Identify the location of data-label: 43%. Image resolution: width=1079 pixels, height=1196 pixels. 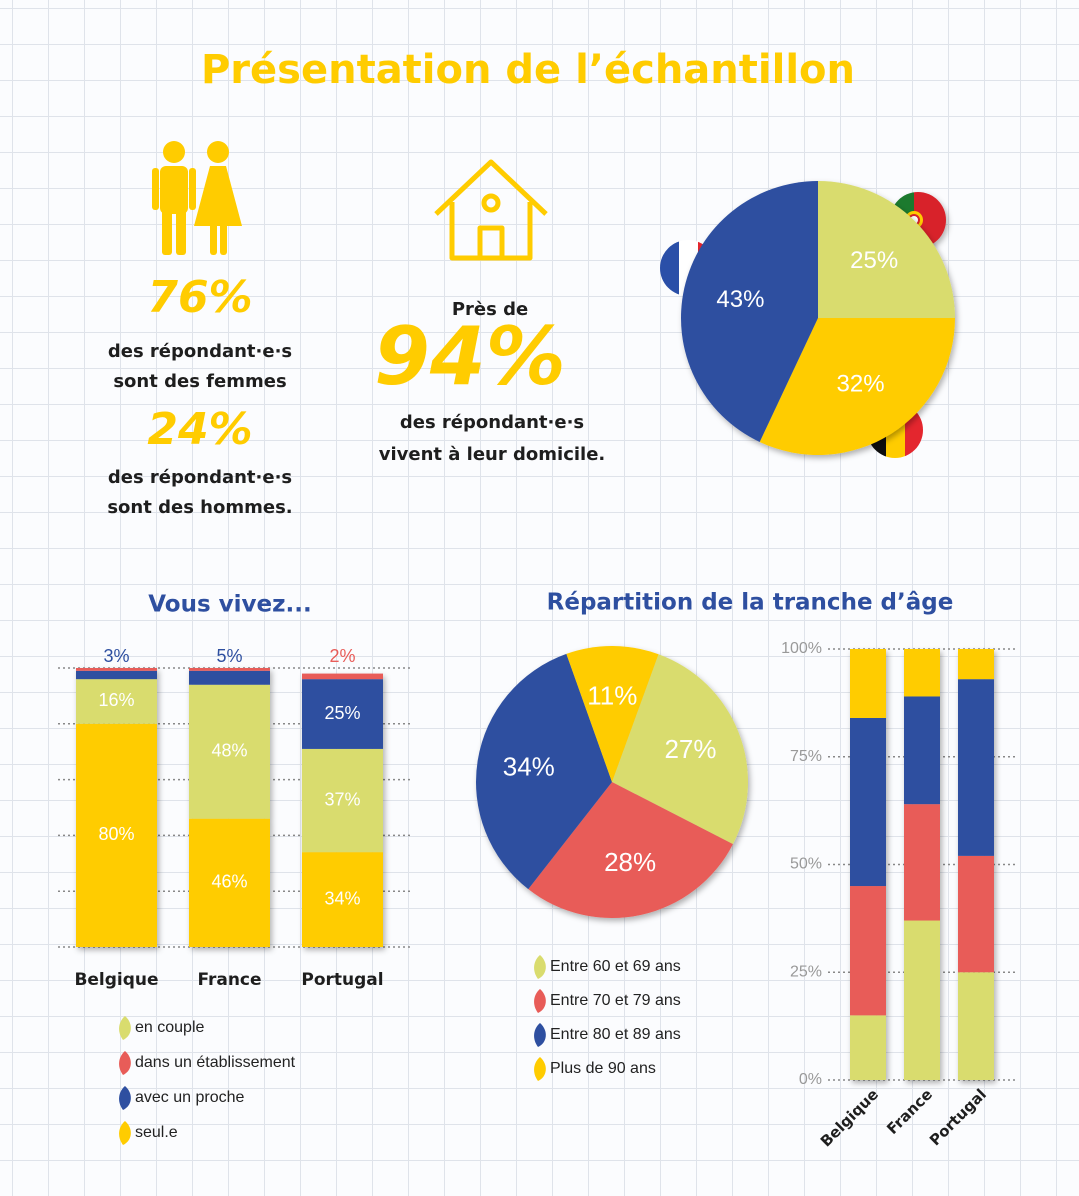
(740, 299).